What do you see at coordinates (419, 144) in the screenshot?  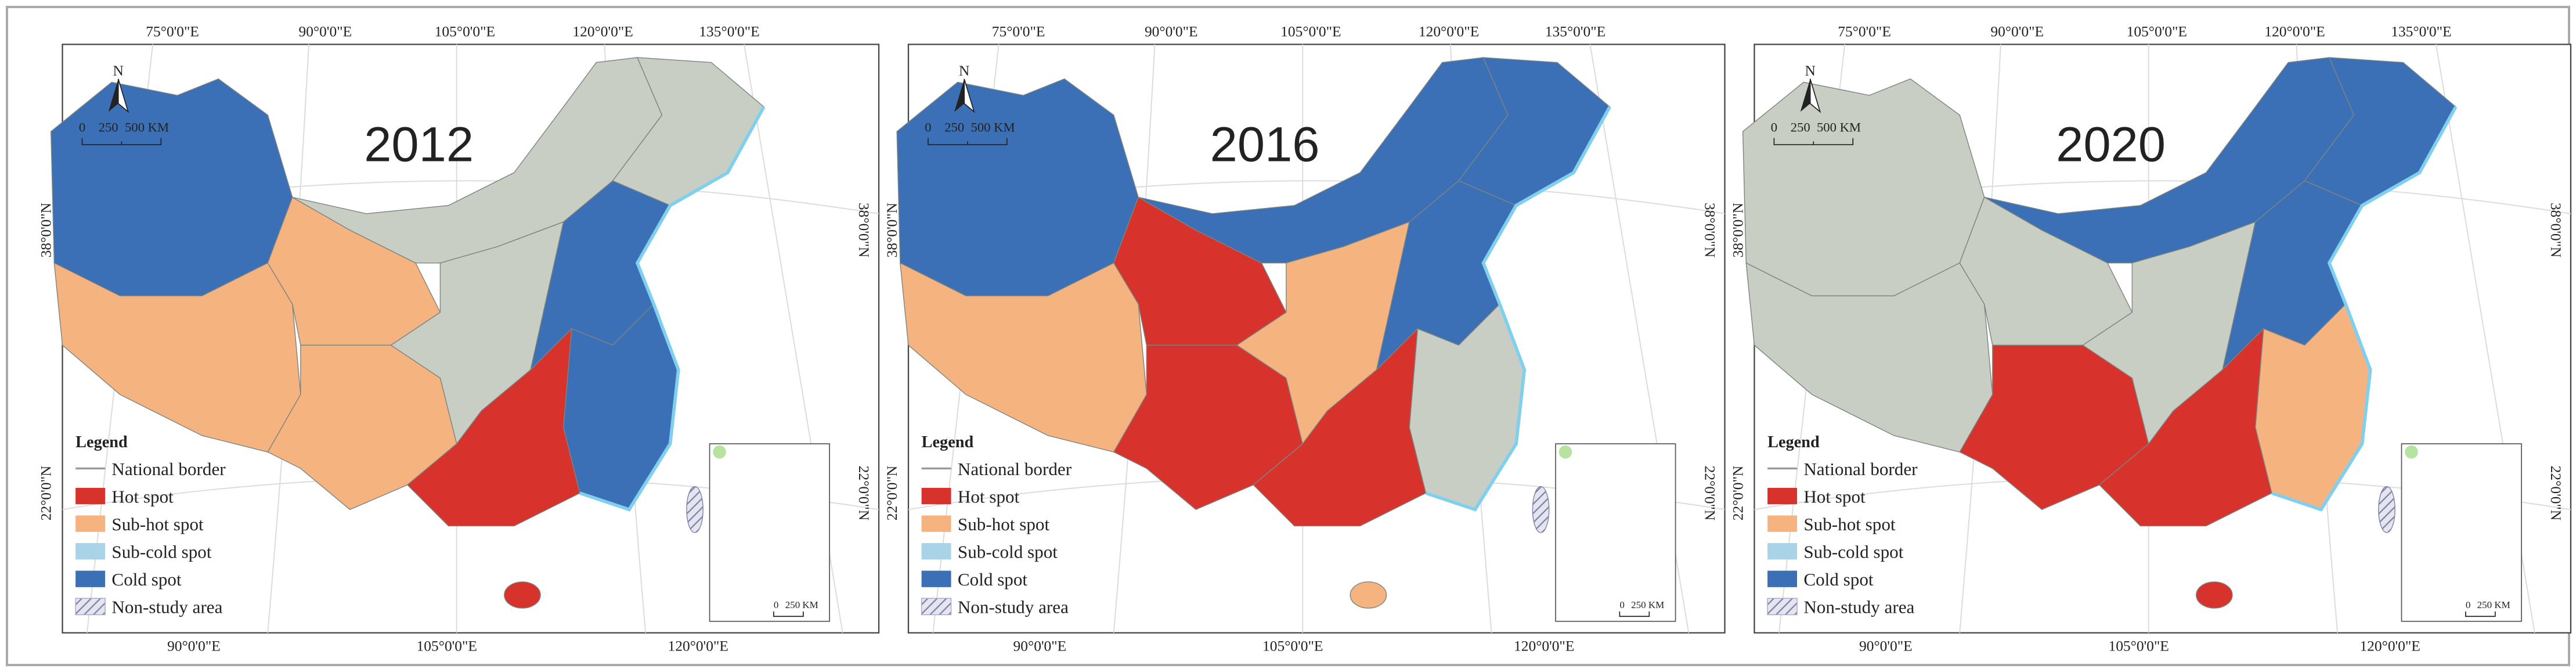 I see `year-label: 2012` at bounding box center [419, 144].